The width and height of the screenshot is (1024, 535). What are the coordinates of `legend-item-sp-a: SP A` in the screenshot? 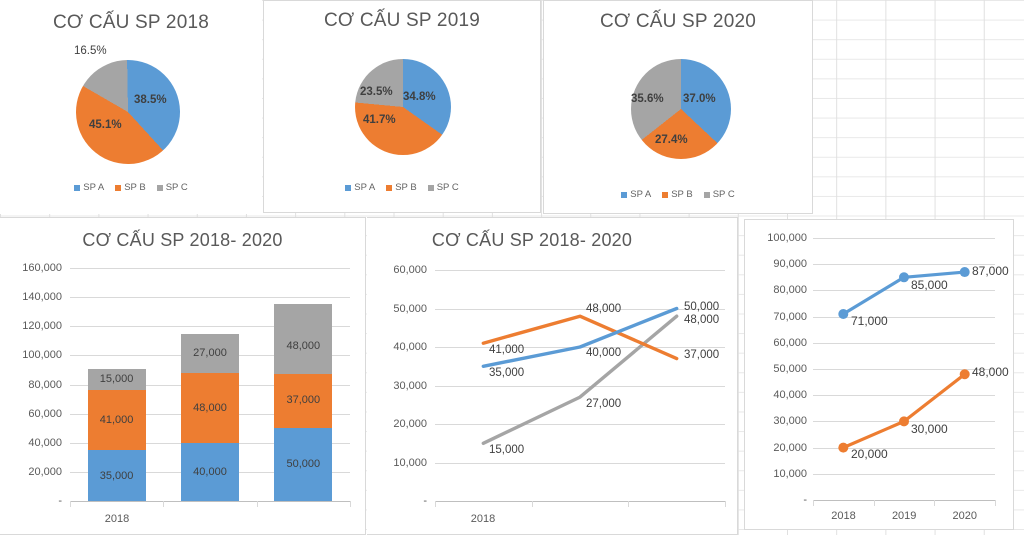 It's located at (89, 187).